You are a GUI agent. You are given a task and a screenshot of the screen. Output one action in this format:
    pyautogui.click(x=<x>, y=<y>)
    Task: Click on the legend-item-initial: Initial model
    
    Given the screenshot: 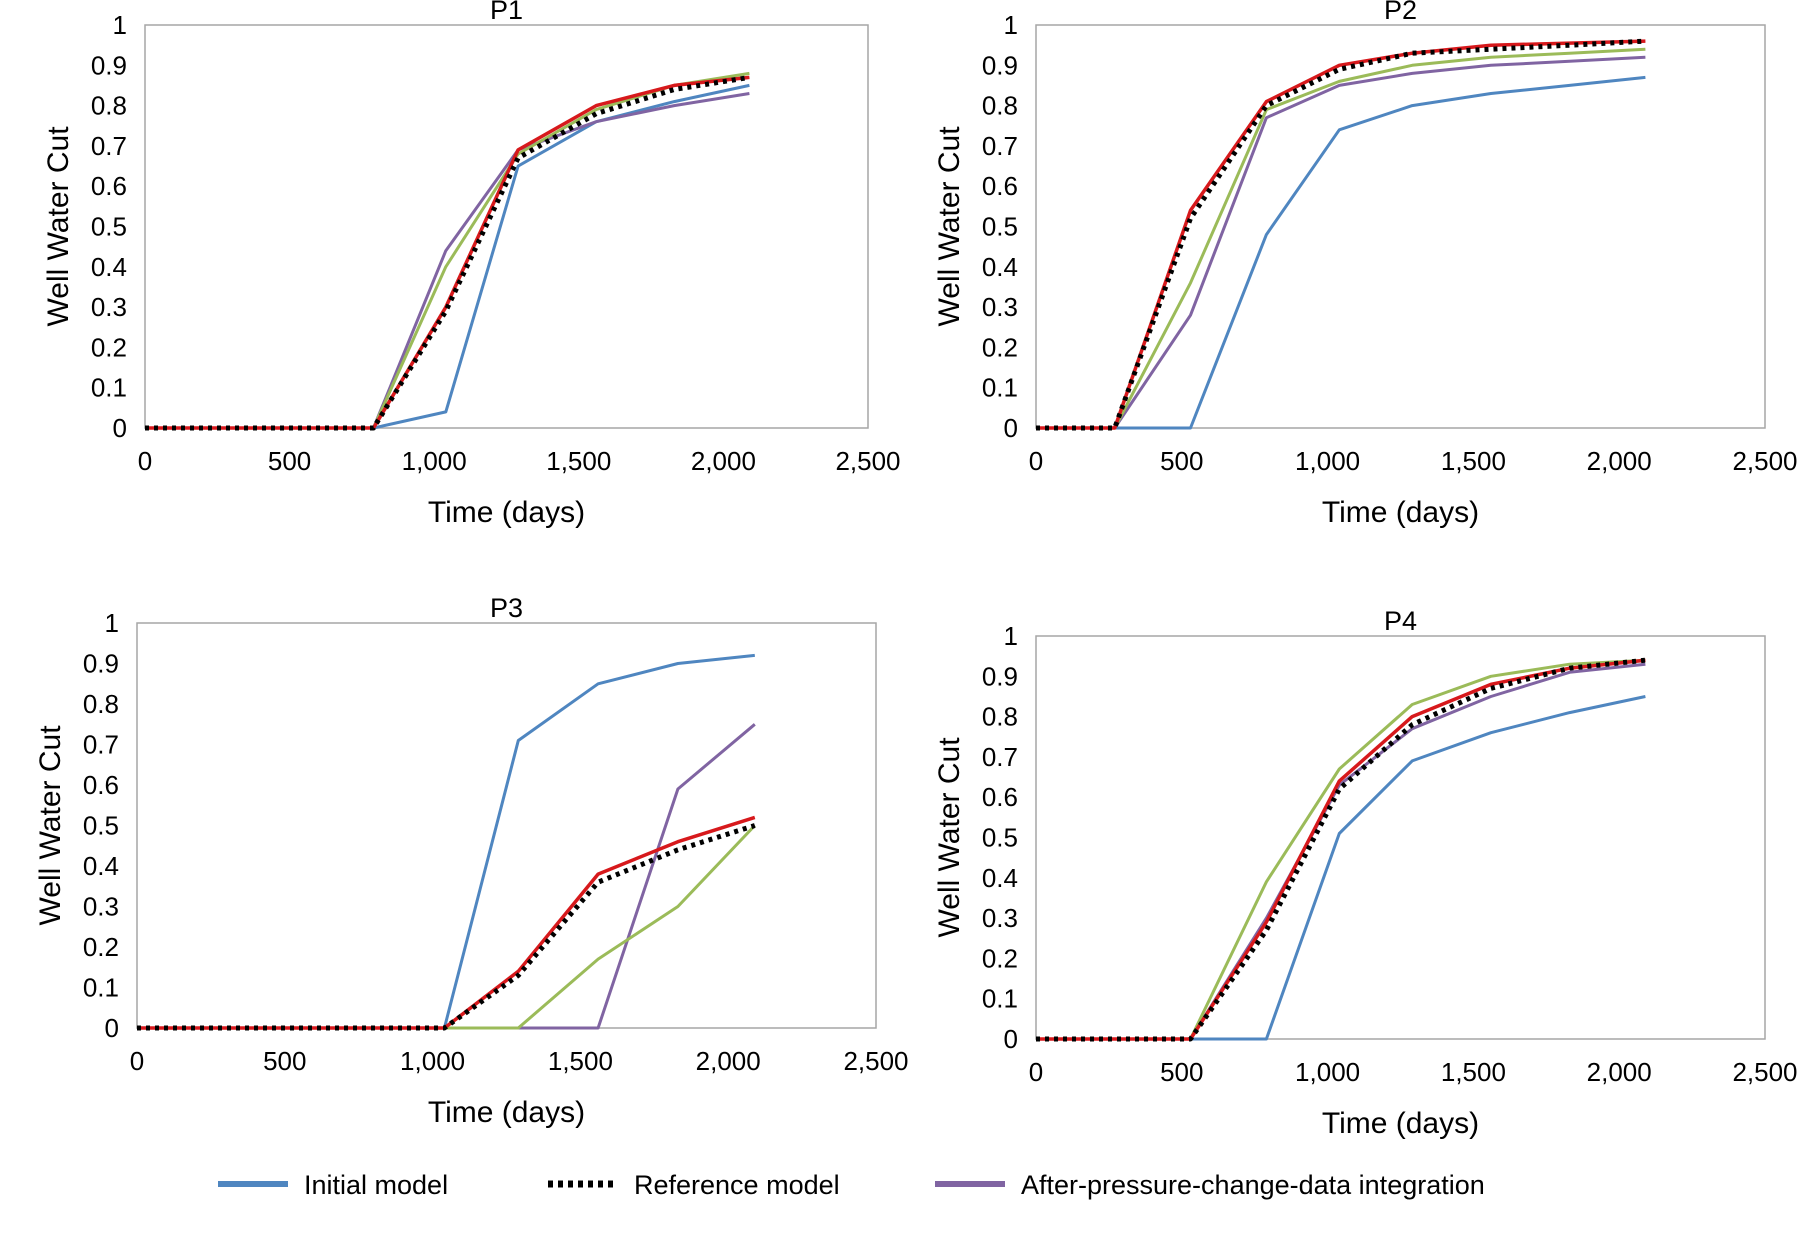 What is the action you would take?
    pyautogui.click(x=333, y=1185)
    